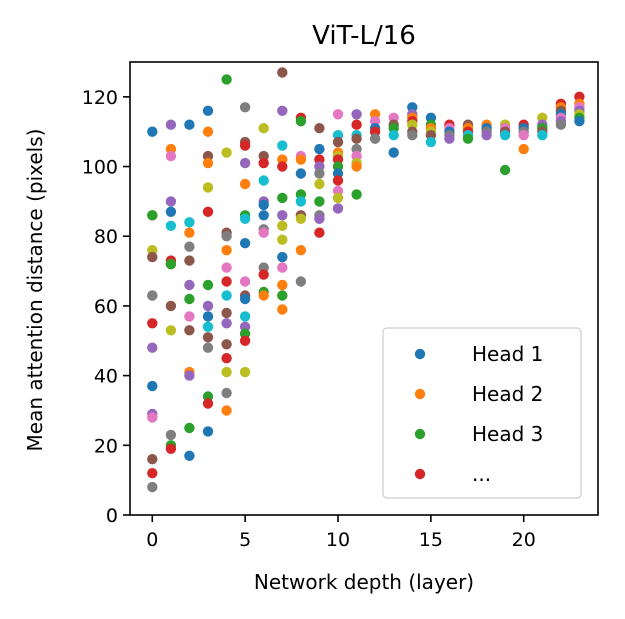 Image resolution: width=625 pixels, height=619 pixels. What do you see at coordinates (106, 377) in the screenshot?
I see `y-tick-label: 40` at bounding box center [106, 377].